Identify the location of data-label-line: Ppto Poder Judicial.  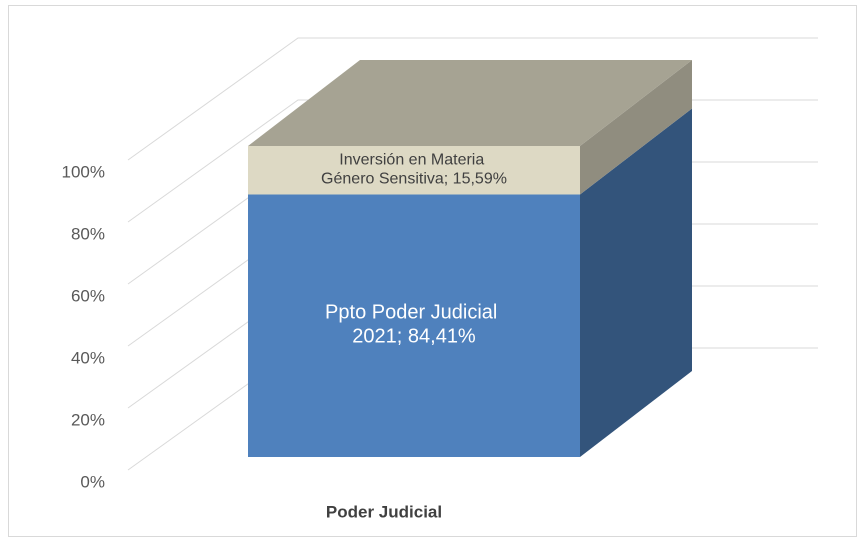
(414, 313).